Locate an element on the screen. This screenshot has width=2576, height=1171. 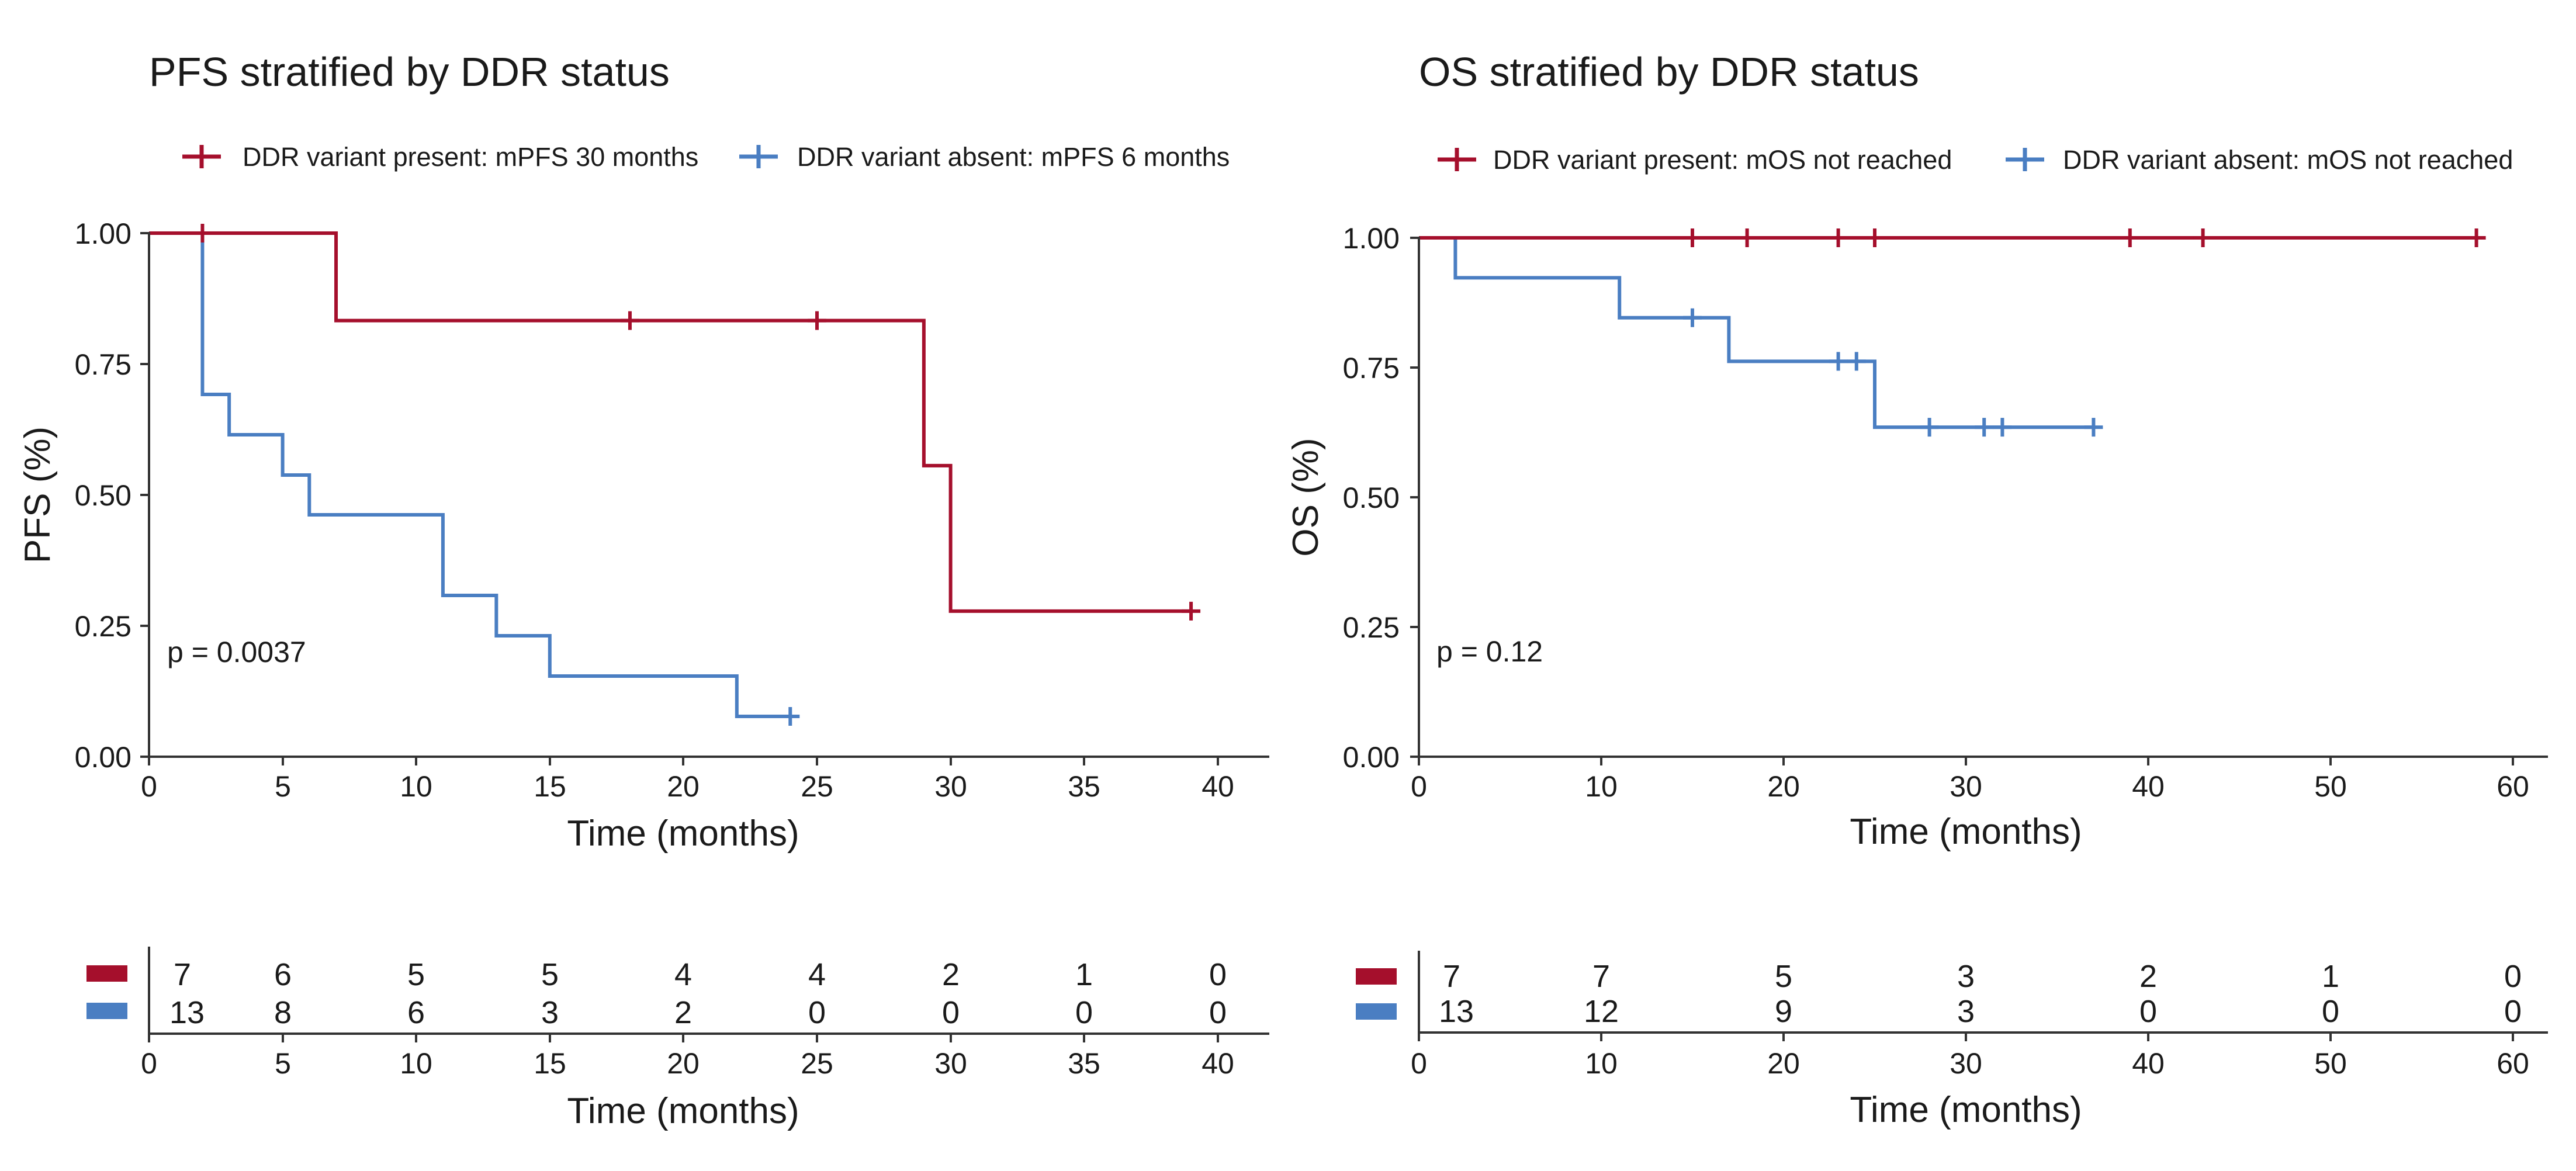
pfs-y-axis-title: PFS (%) is located at coordinates (38, 495).